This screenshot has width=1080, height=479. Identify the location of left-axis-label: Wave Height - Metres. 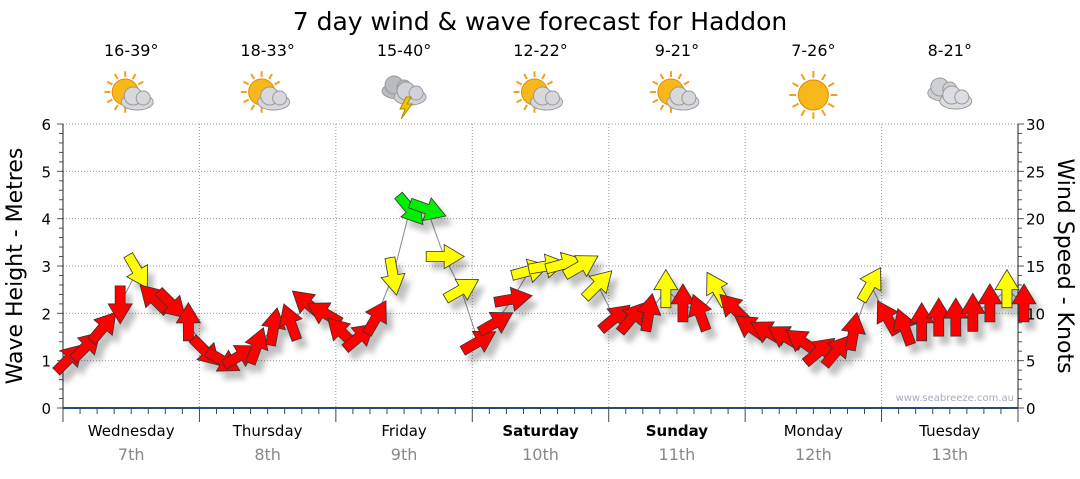
(15, 266).